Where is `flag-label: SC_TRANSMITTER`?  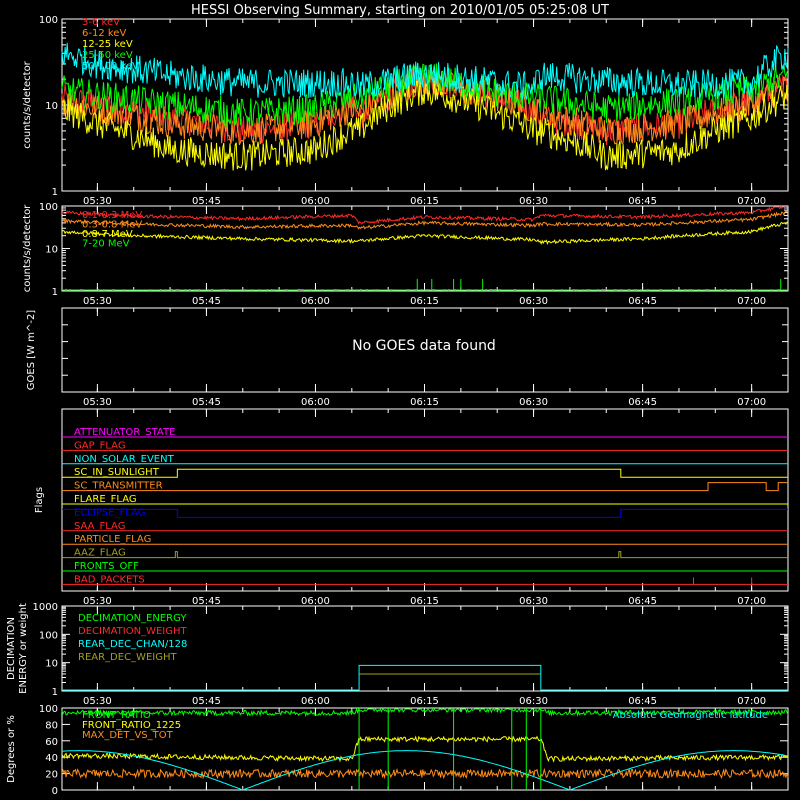
flag-label: SC_TRANSMITTER is located at coordinates (118, 486).